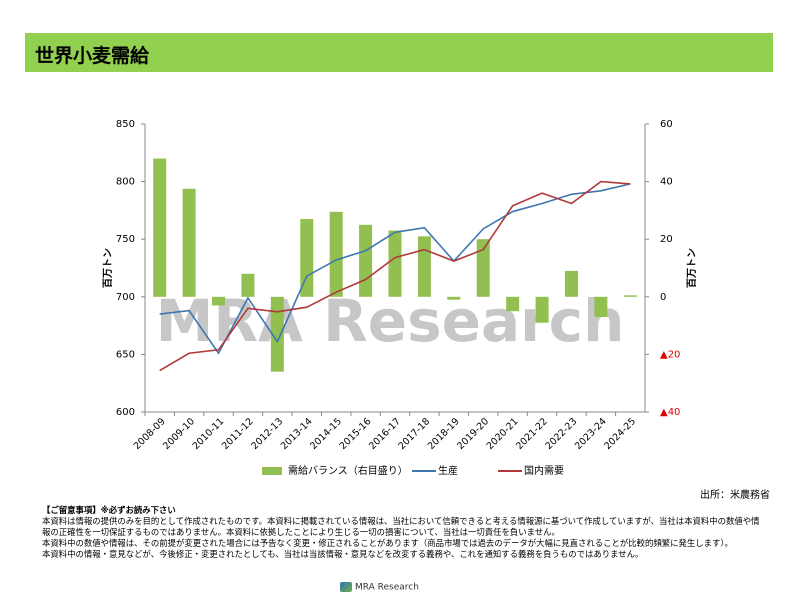 Image resolution: width=800 pixels, height=600 pixels. I want to click on y2-axis-title: 百万トン, so click(692, 268).